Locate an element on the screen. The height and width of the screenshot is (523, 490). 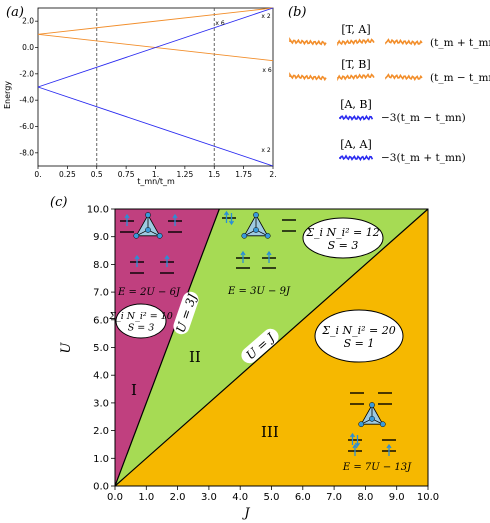
x-tick-label: 1.75 is located at coordinates (243, 174).